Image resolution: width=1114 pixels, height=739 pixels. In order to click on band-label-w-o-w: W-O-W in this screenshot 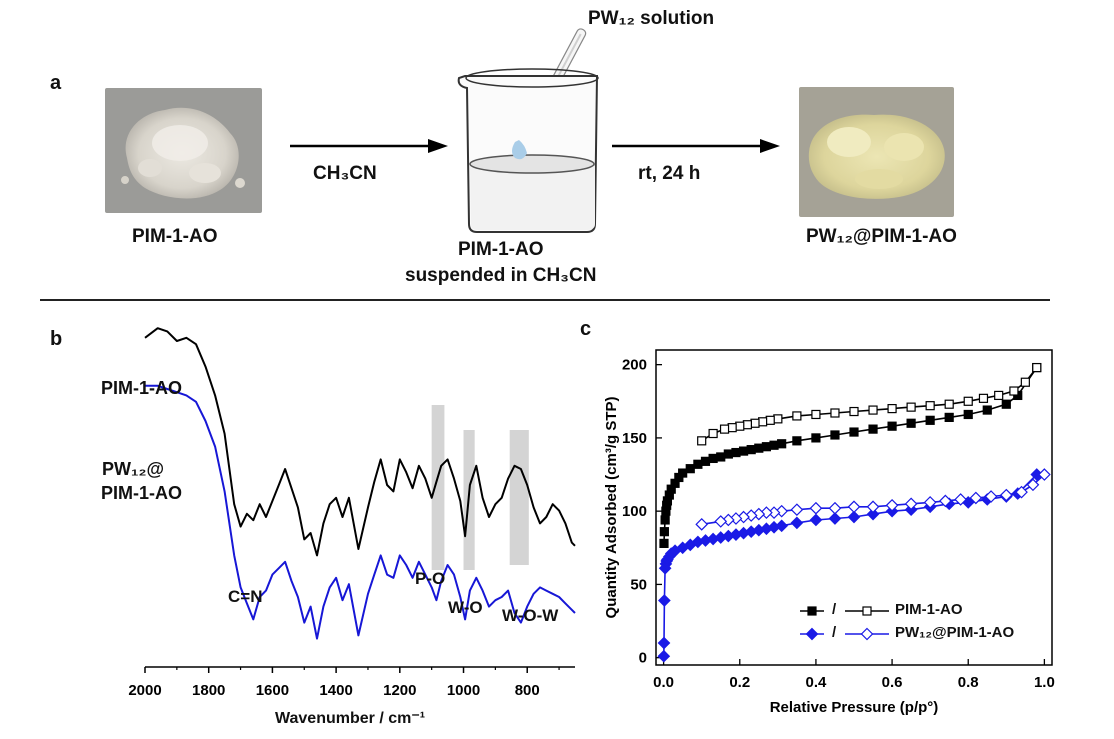, I will do `click(530, 615)`.